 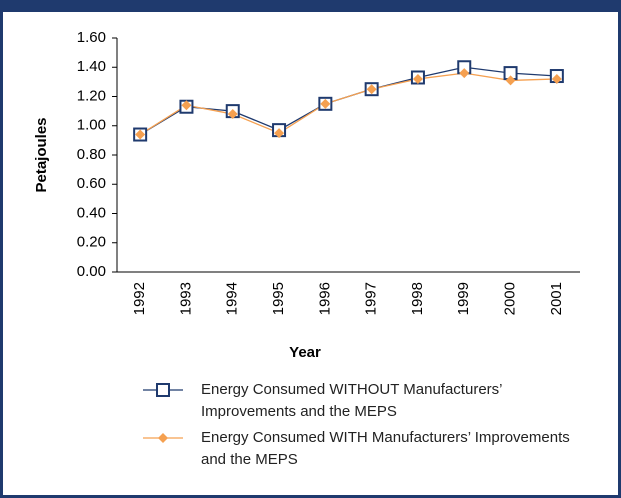 What do you see at coordinates (185, 298) in the screenshot?
I see `x-tick-label: 1993` at bounding box center [185, 298].